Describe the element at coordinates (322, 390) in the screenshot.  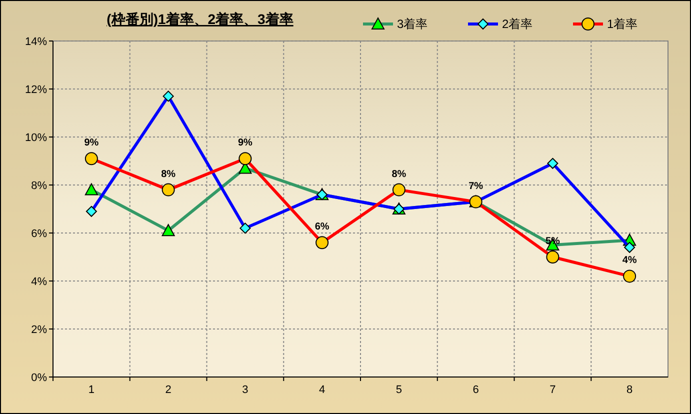
I see `x-tick-label: 4` at that location.